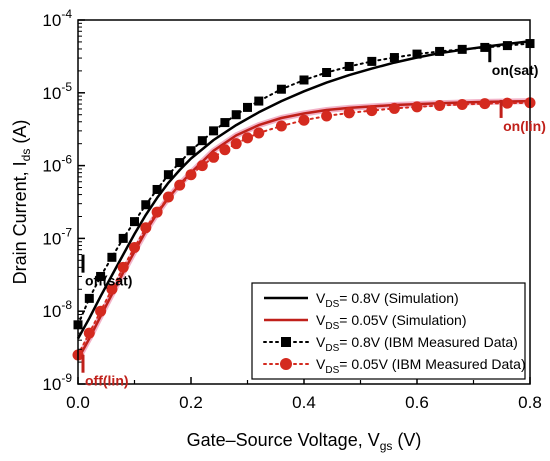  Describe the element at coordinates (20, 222) in the screenshot. I see `y-axis-title-main: Drain Current, I` at that location.